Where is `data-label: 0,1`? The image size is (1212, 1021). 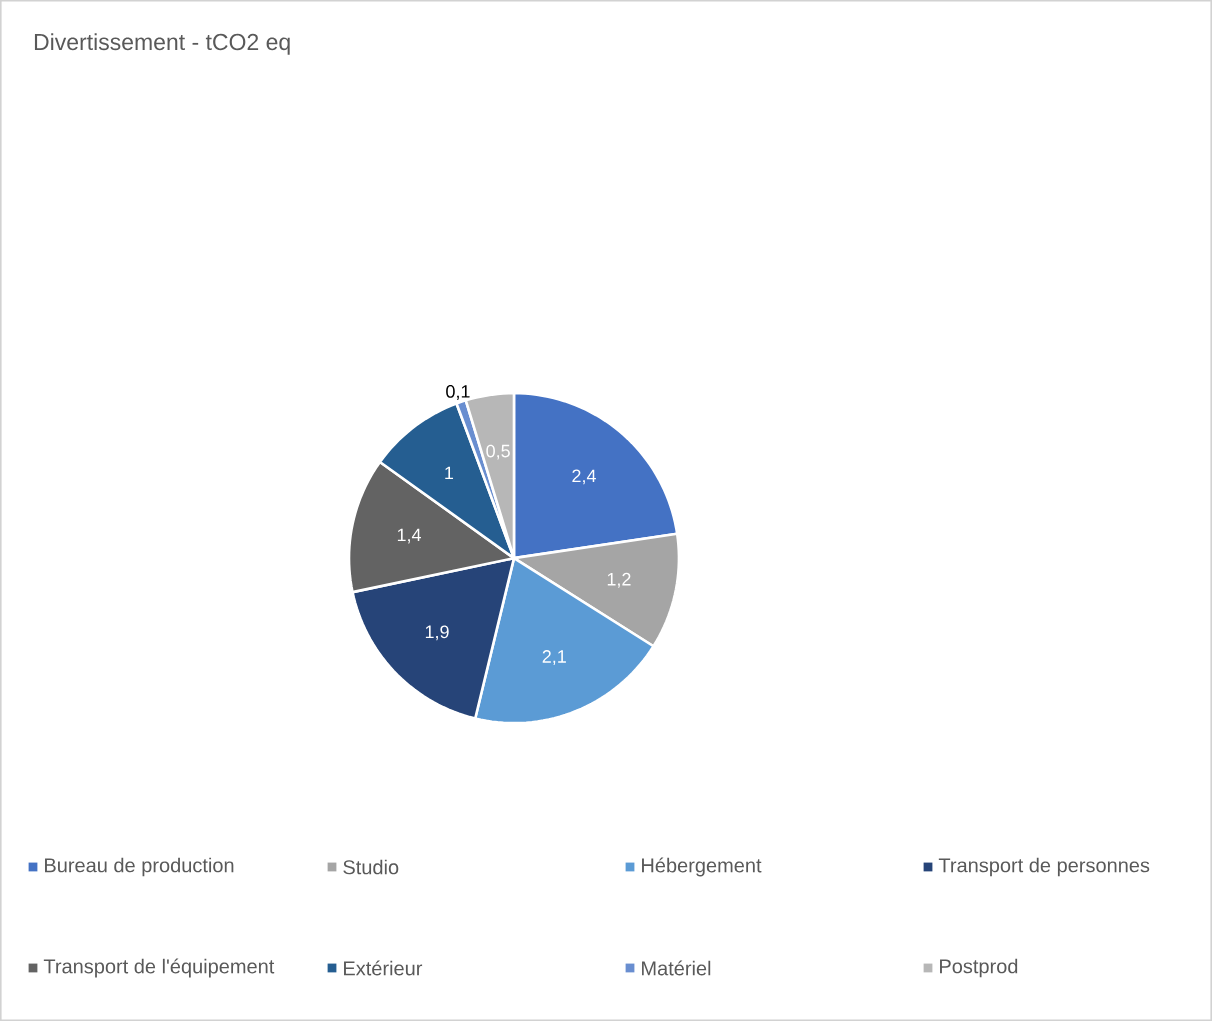
data-label: 0,1 is located at coordinates (458, 392).